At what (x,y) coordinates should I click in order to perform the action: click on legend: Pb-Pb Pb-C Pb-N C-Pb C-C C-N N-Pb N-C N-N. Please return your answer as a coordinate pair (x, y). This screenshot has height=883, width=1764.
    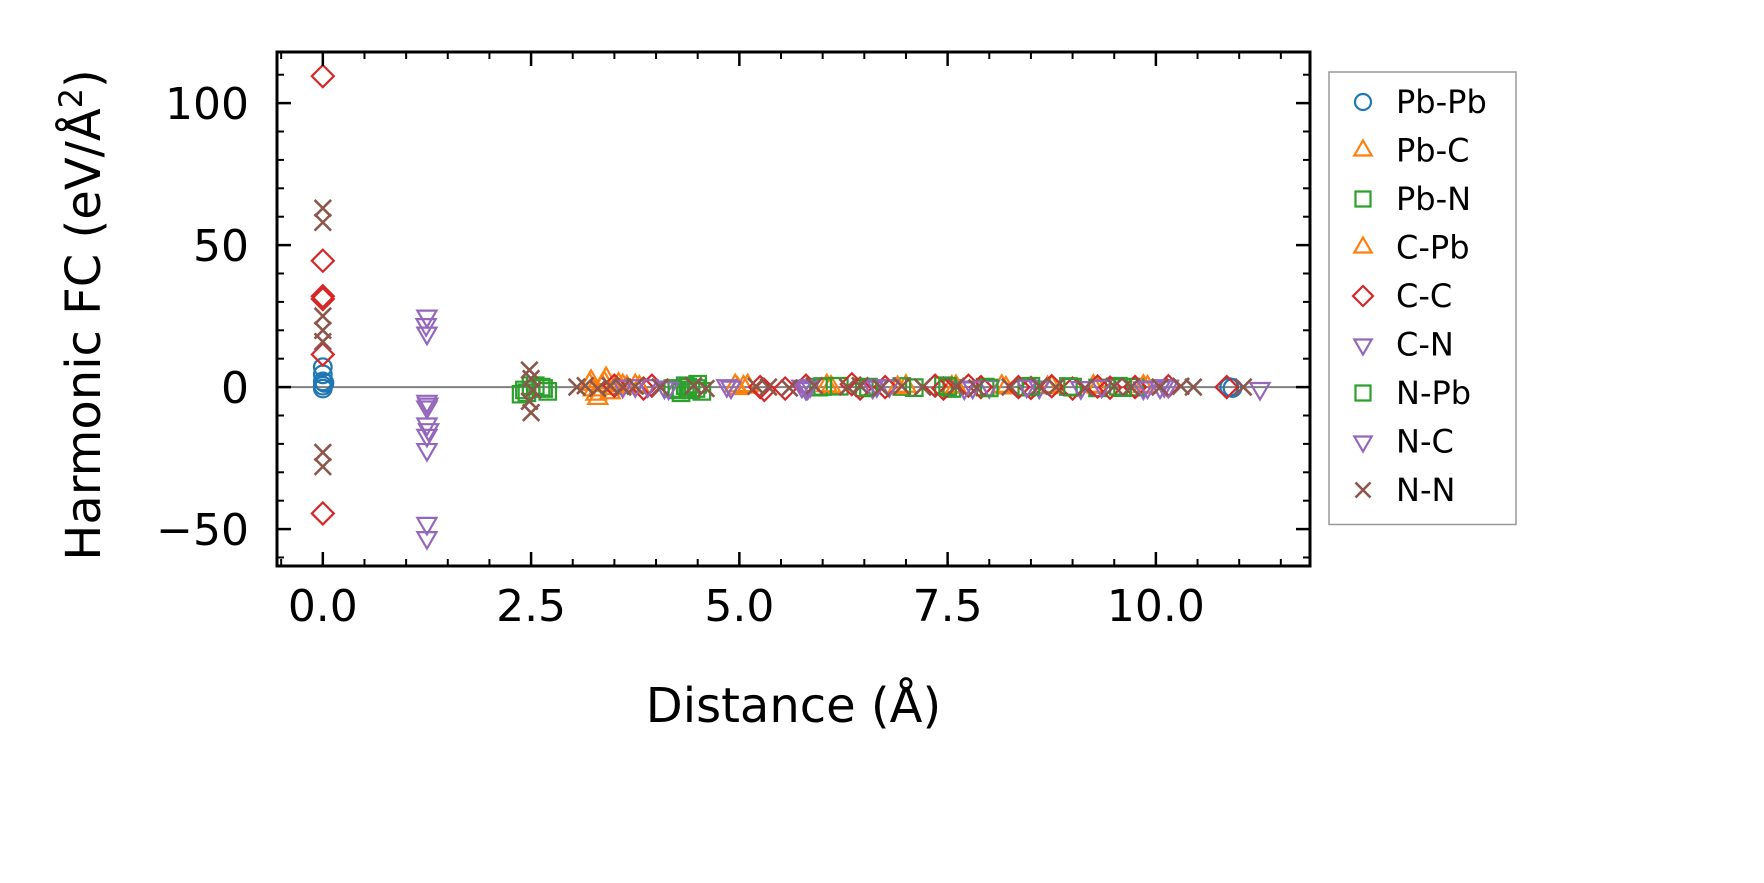
    Looking at the image, I should click on (1422, 298).